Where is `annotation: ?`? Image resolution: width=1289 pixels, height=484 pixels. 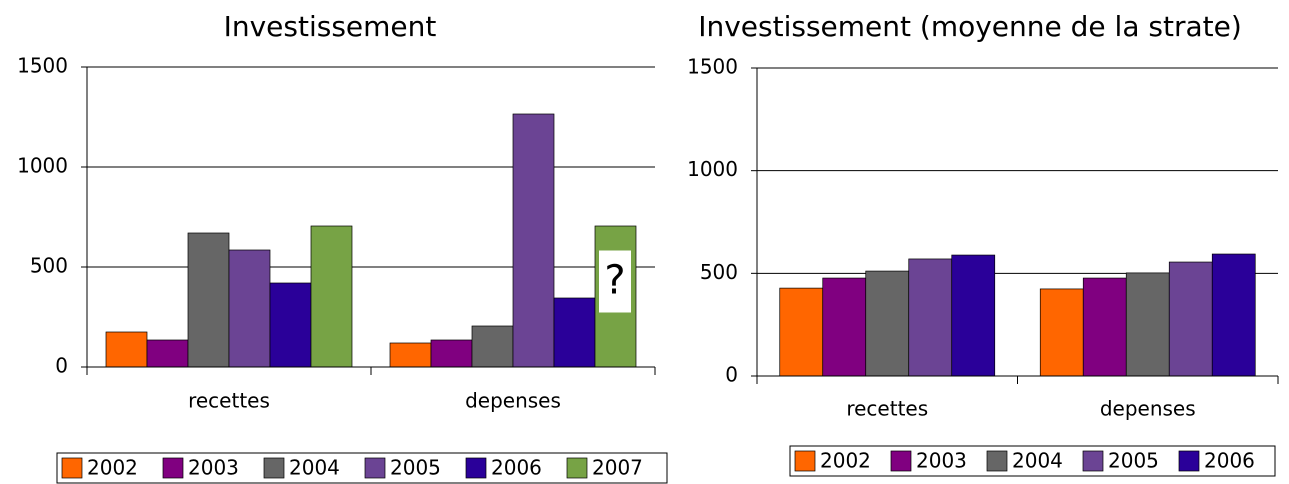 annotation: ? is located at coordinates (614, 281).